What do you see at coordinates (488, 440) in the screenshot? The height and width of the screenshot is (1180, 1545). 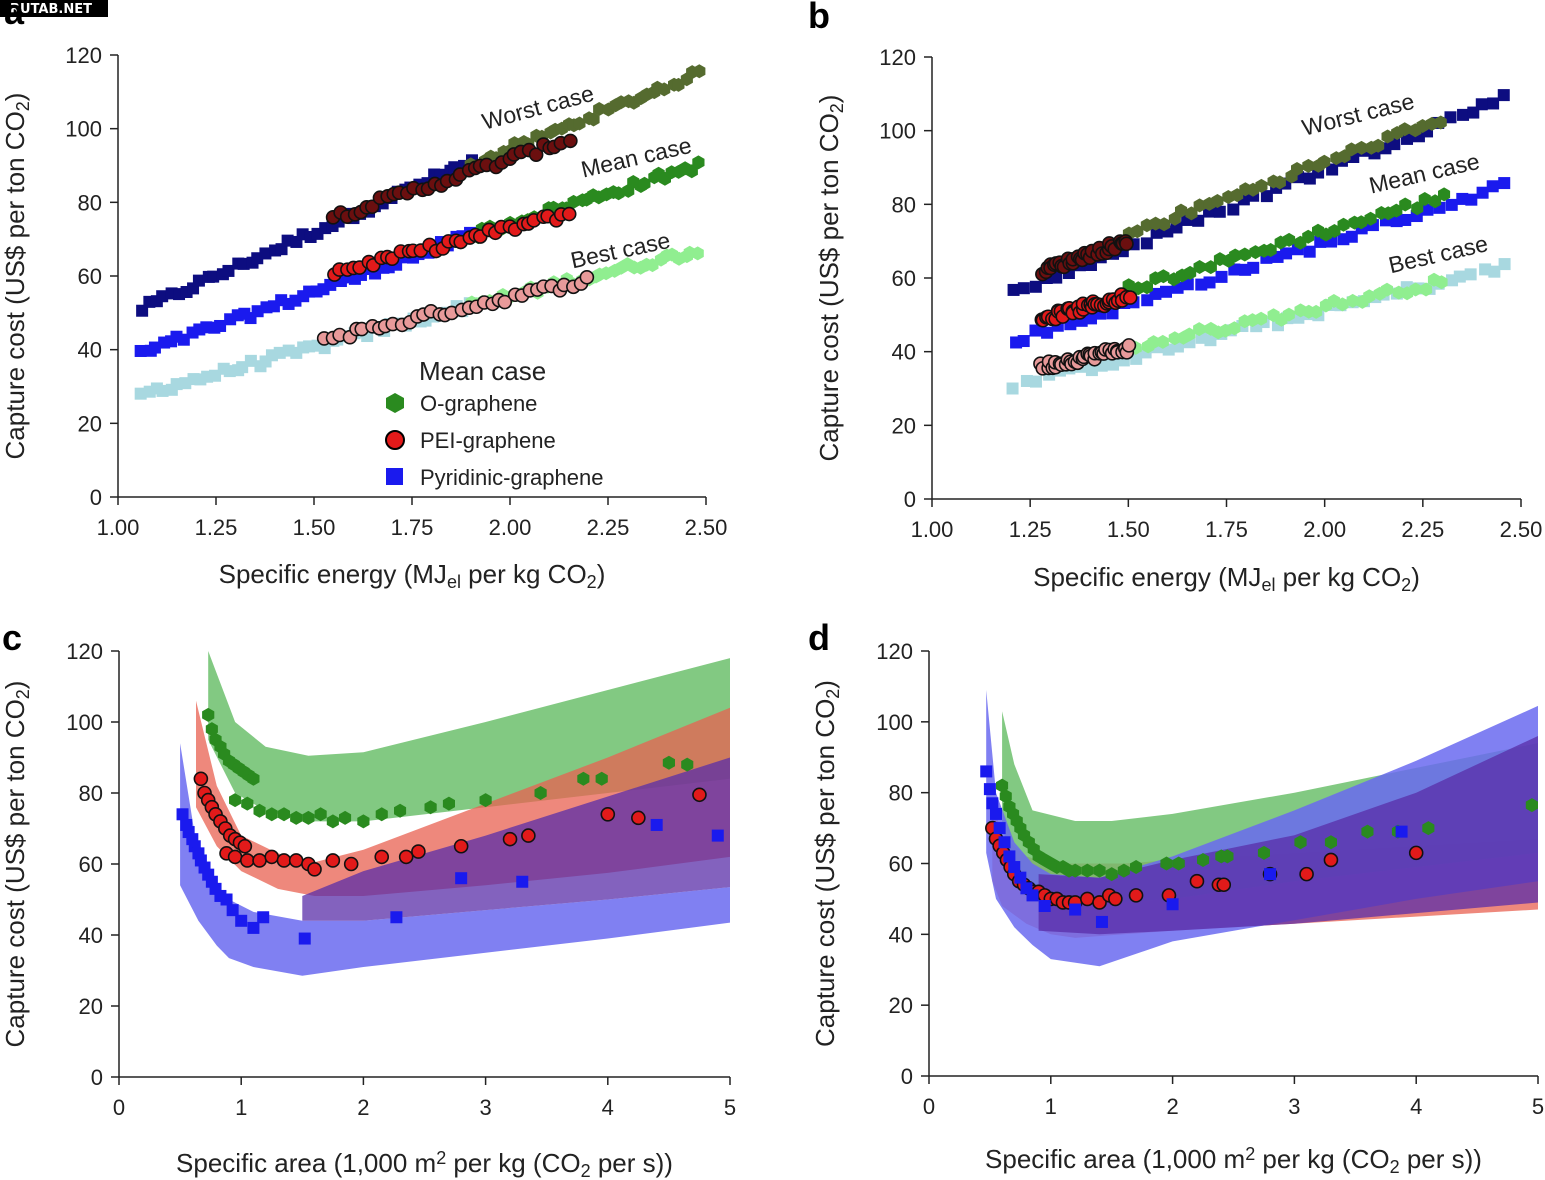 I see `legend-entry-pei-graphene: PEI-graphene` at bounding box center [488, 440].